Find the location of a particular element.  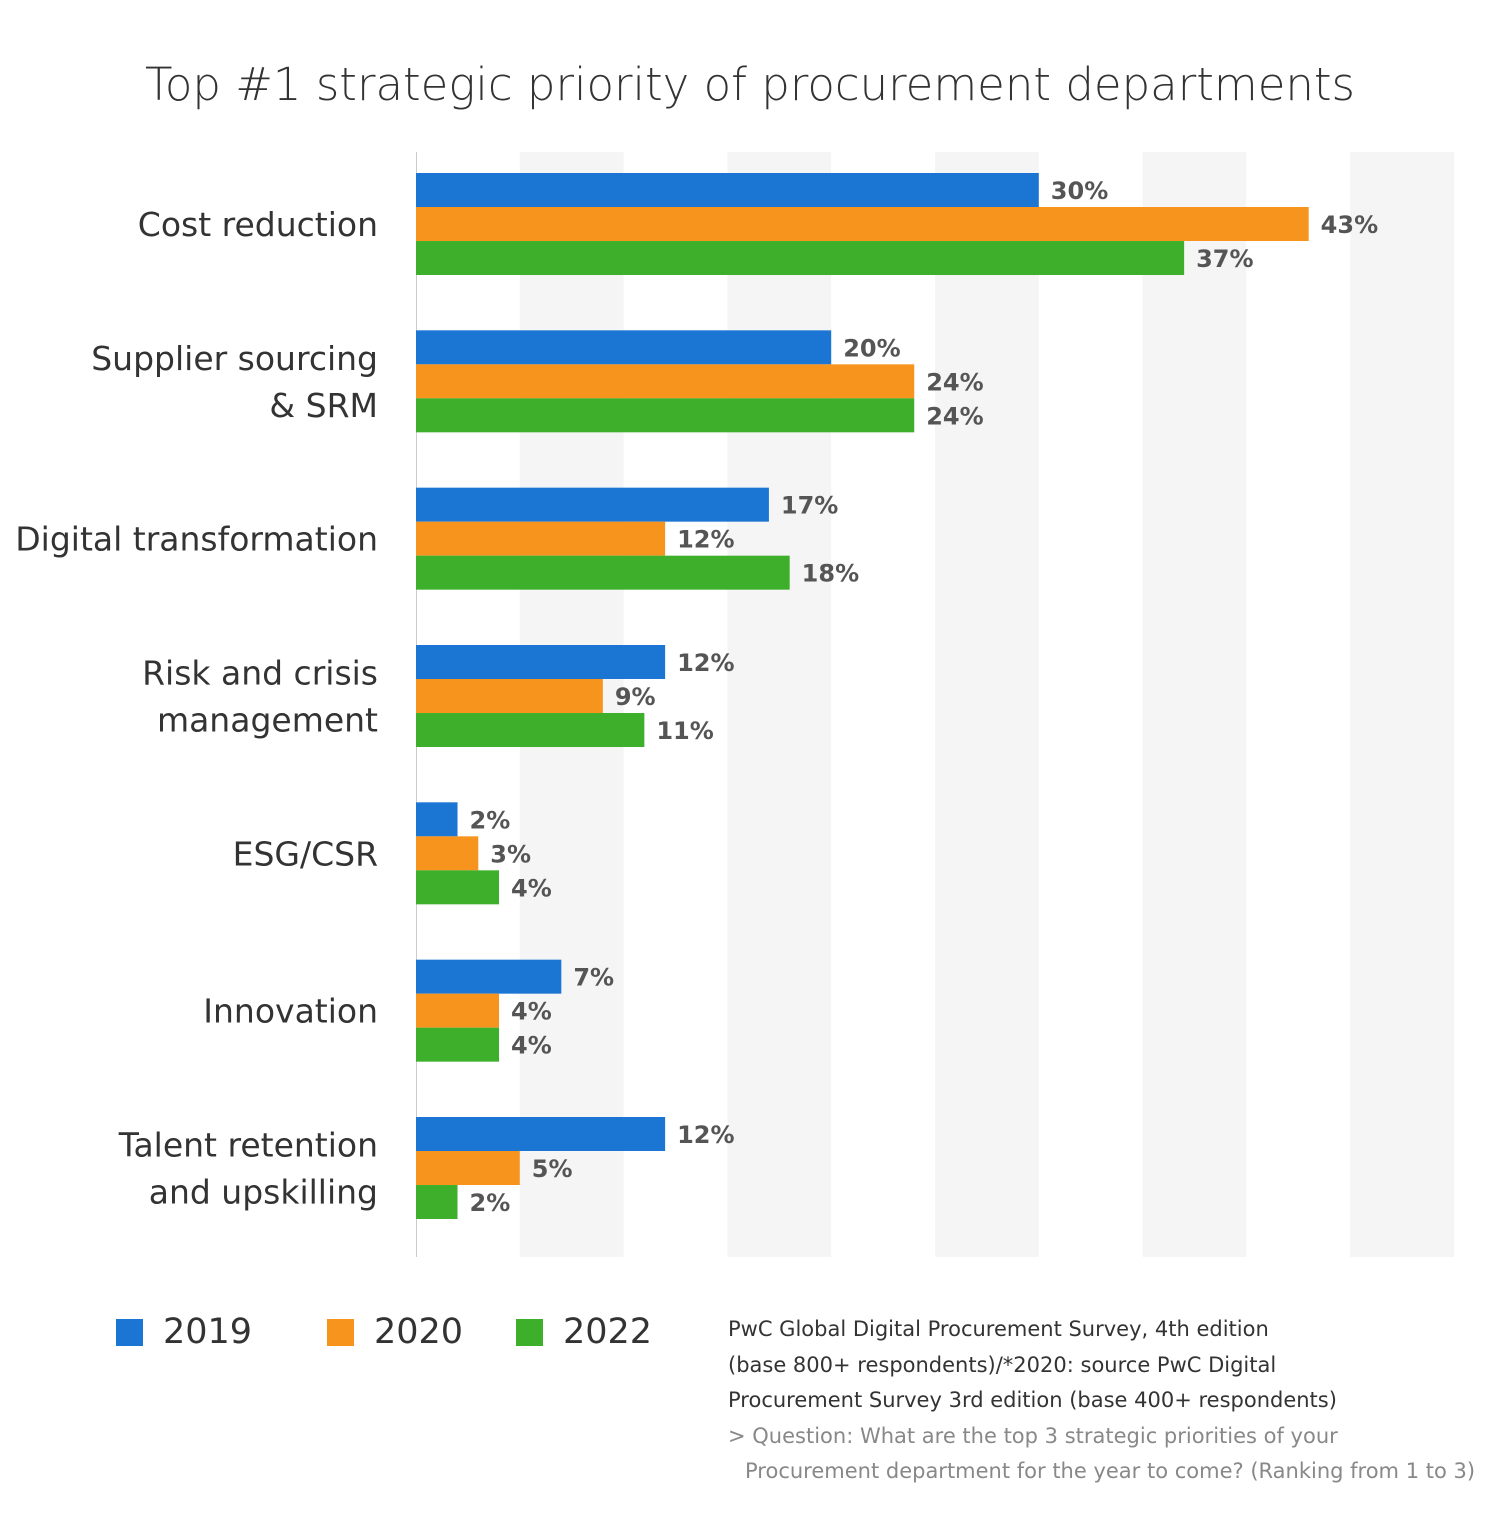

data-label: 37% is located at coordinates (1224, 259).